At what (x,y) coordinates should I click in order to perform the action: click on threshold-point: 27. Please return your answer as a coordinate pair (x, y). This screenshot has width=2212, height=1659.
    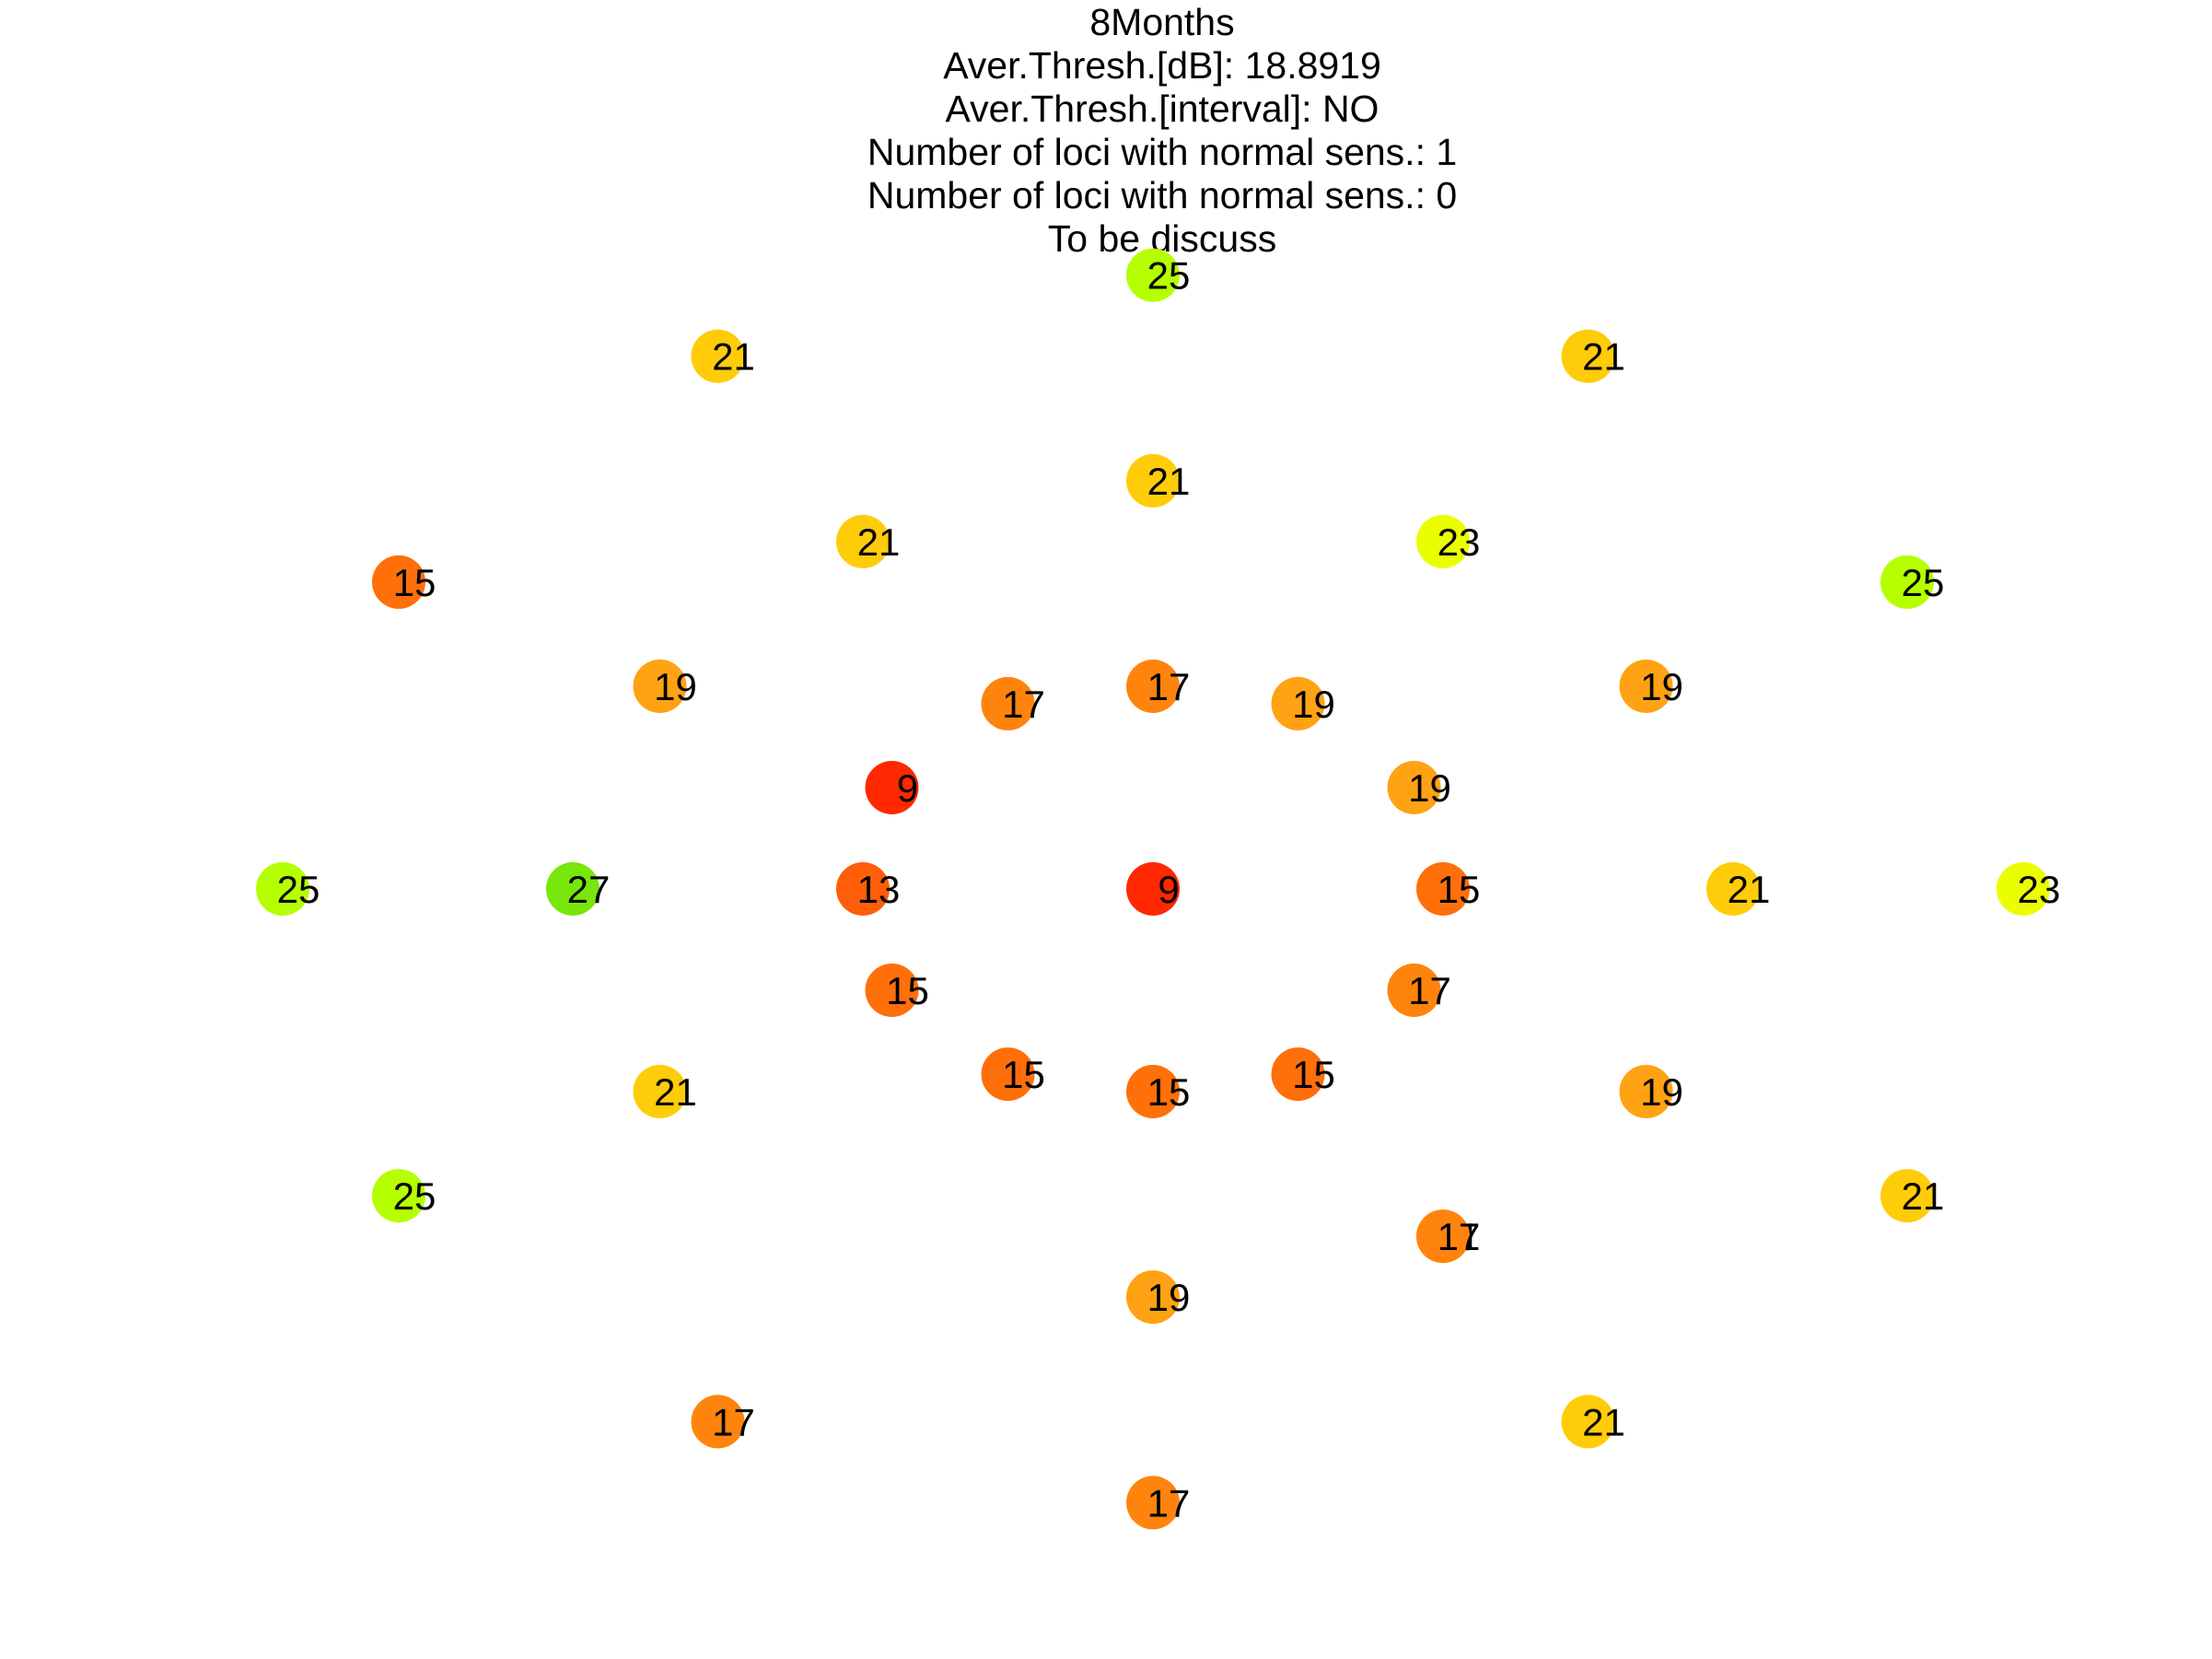
    Looking at the image, I should click on (578, 889).